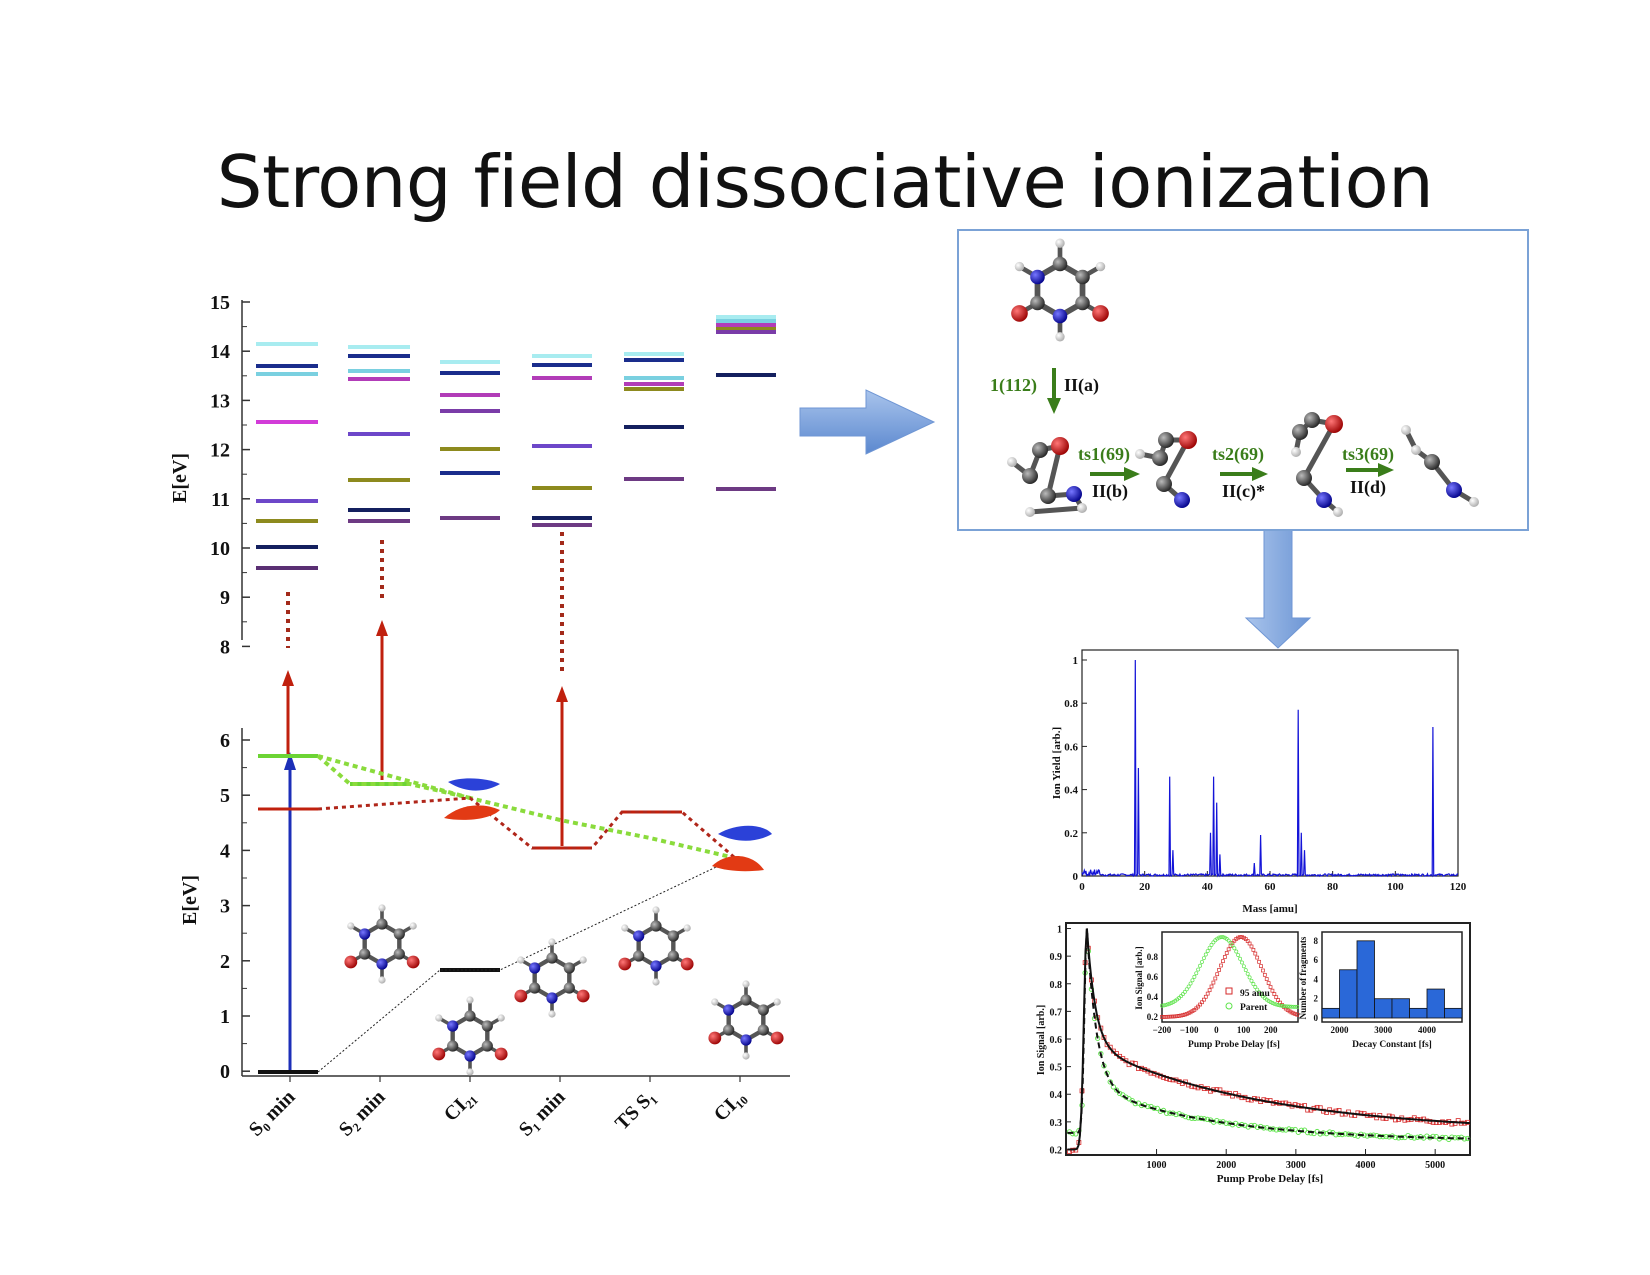 The width and height of the screenshot is (1650, 1275). Describe the element at coordinates (1208, 887) in the screenshot. I see `ms-x-tick: 40` at that location.